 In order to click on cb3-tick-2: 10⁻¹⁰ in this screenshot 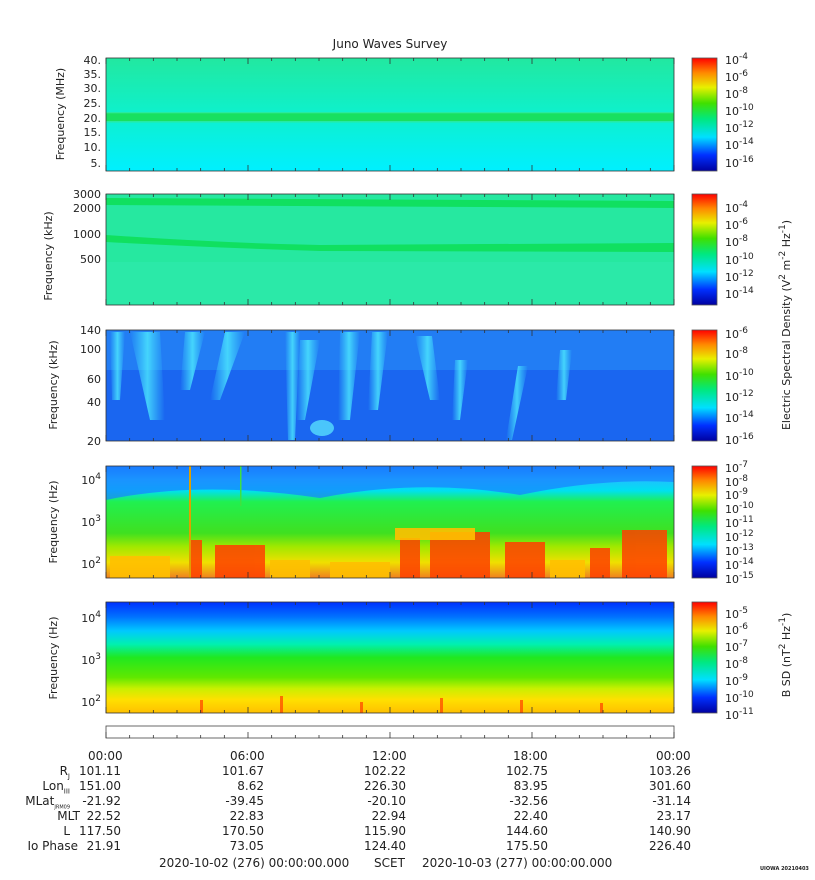, I will do `click(739, 375)`.